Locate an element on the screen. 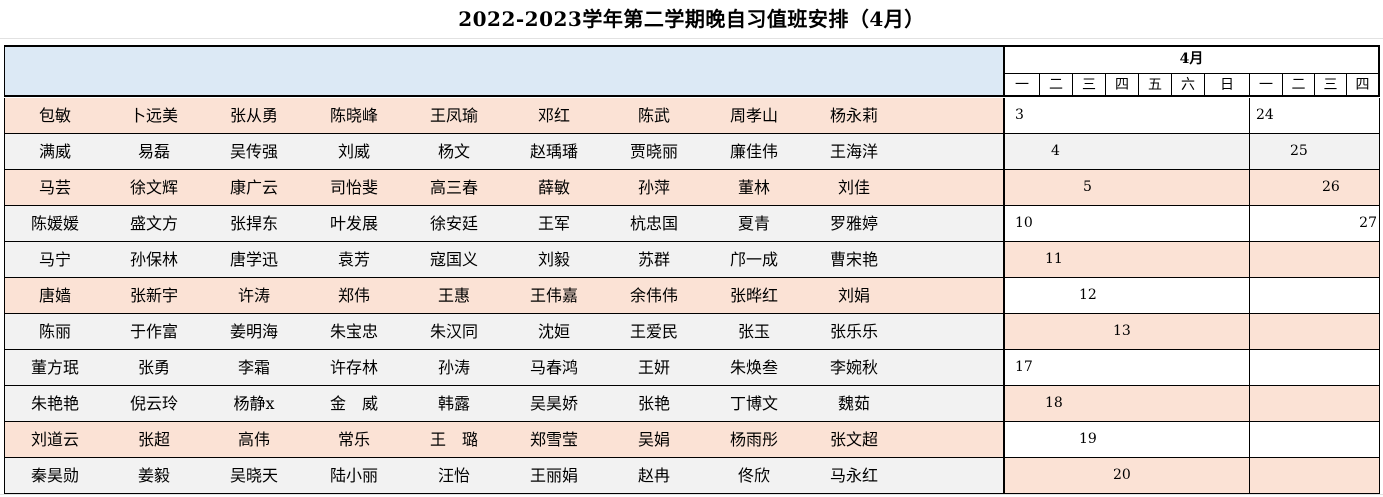  teacher-name: 刘道云 is located at coordinates (54, 439).